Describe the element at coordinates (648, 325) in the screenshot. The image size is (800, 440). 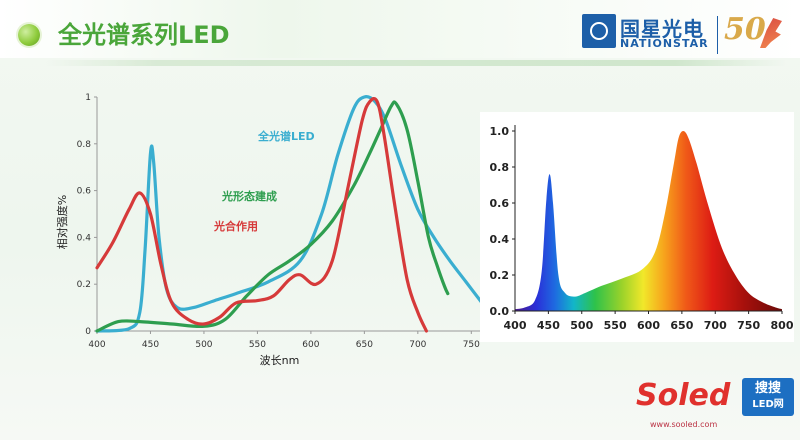
I see `right-x-tick-label: 600` at that location.